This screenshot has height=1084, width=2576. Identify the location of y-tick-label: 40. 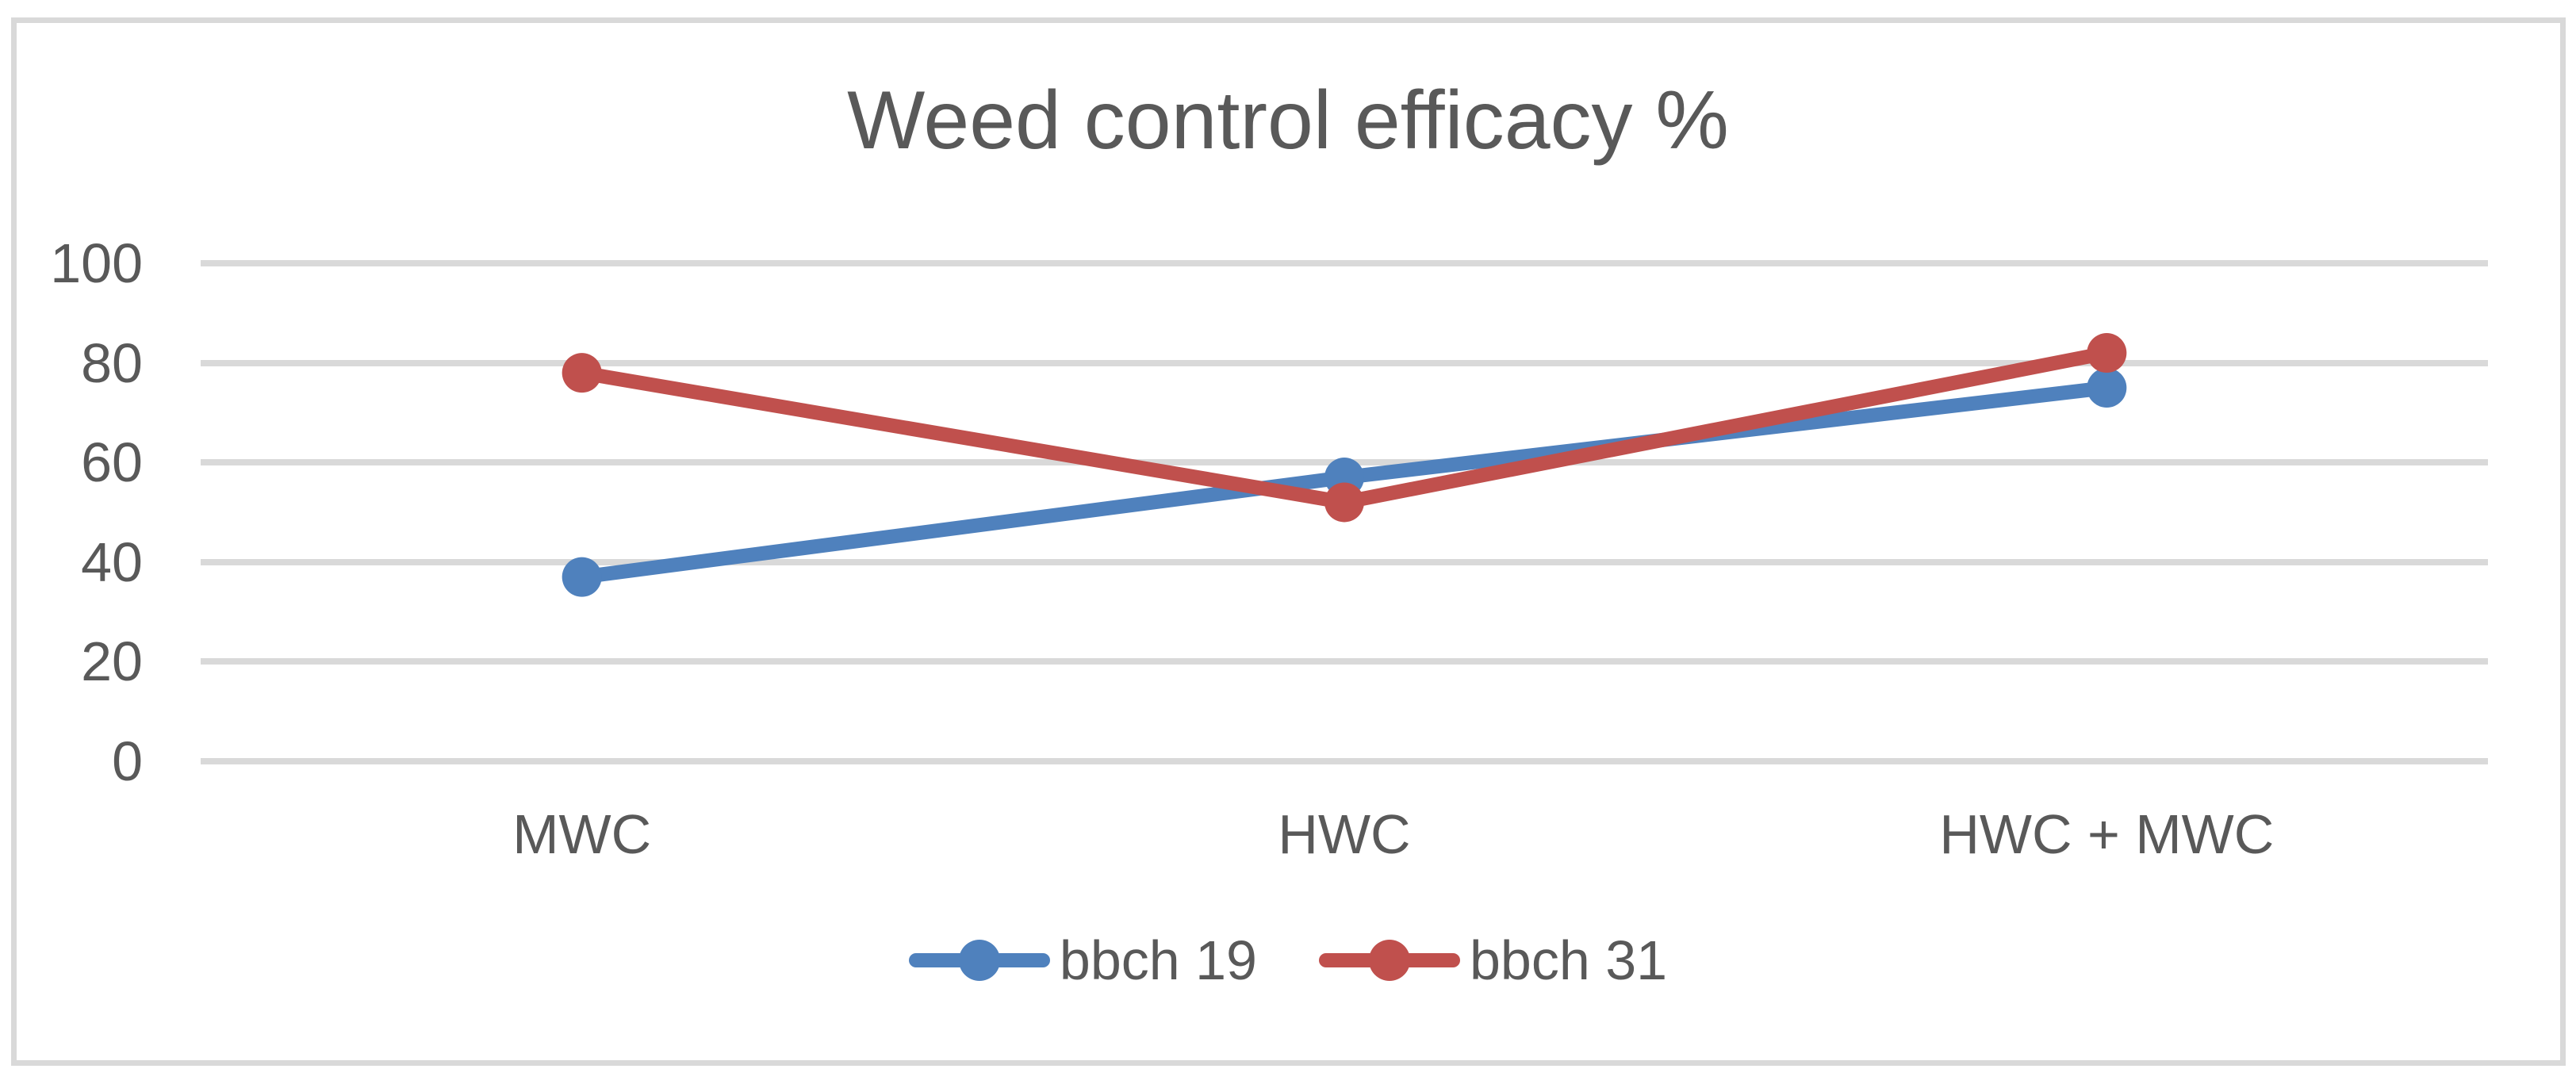
(112, 562).